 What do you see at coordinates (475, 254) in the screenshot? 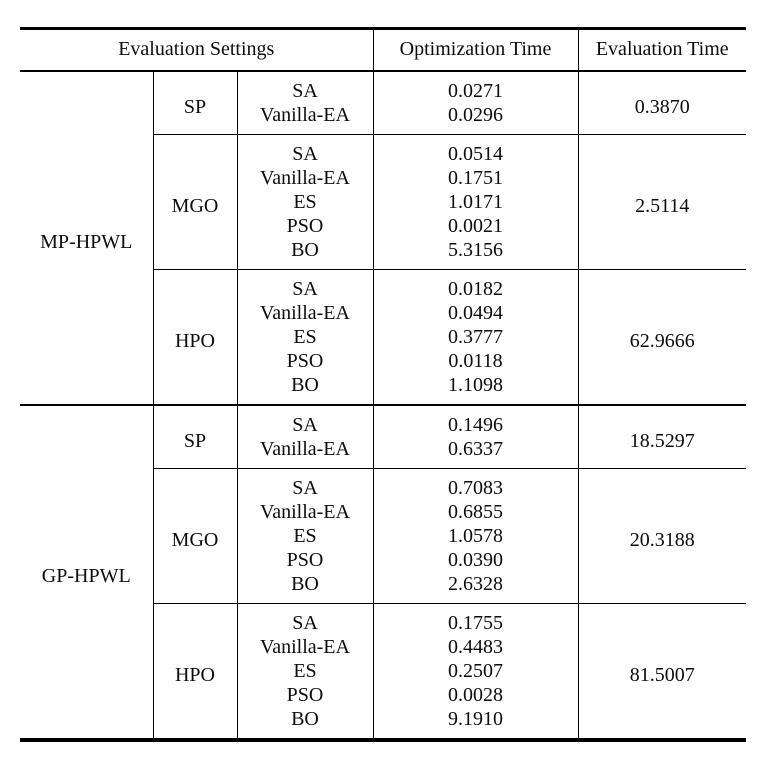
I see `optimization-time-value: 5.3156` at bounding box center [475, 254].